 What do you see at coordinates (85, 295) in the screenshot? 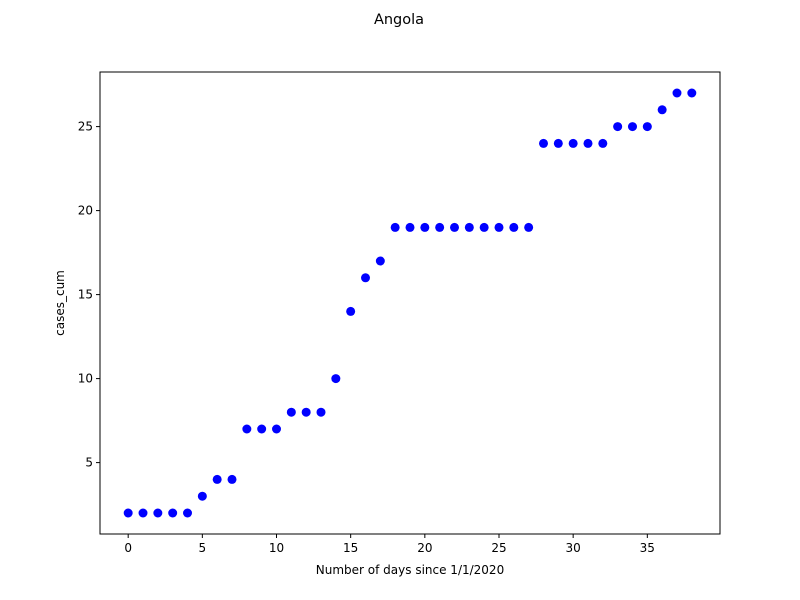
I see `y-tick-label: 15` at bounding box center [85, 295].